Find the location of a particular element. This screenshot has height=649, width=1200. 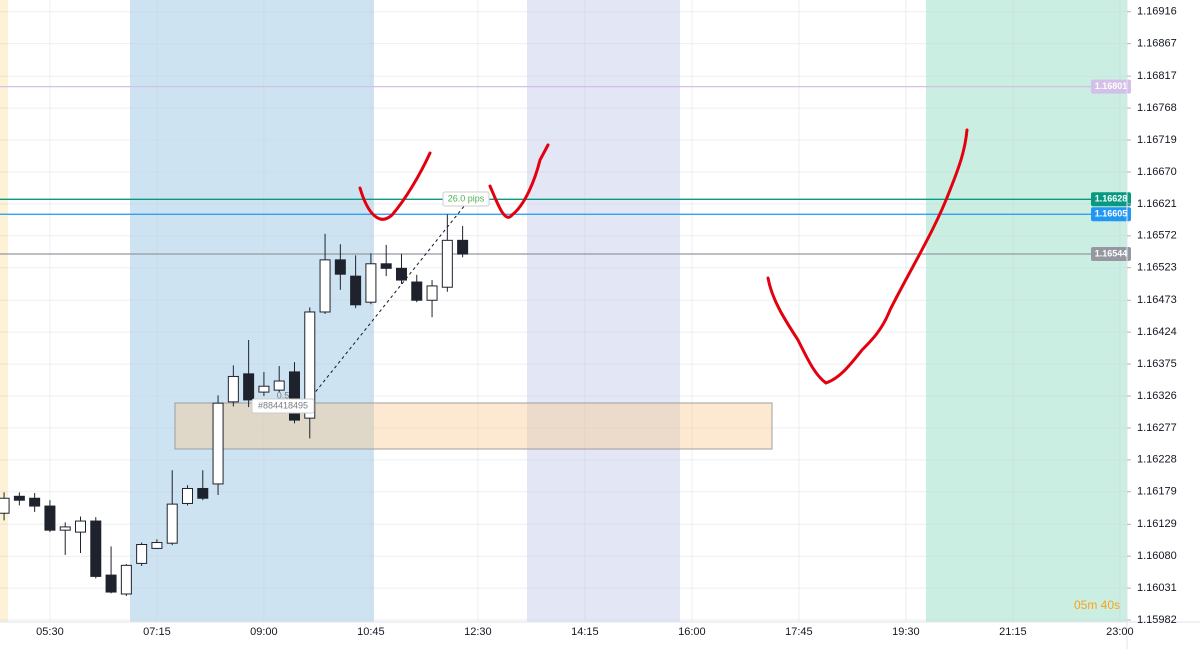

annotation: 26.0 pips is located at coordinates (466, 198).